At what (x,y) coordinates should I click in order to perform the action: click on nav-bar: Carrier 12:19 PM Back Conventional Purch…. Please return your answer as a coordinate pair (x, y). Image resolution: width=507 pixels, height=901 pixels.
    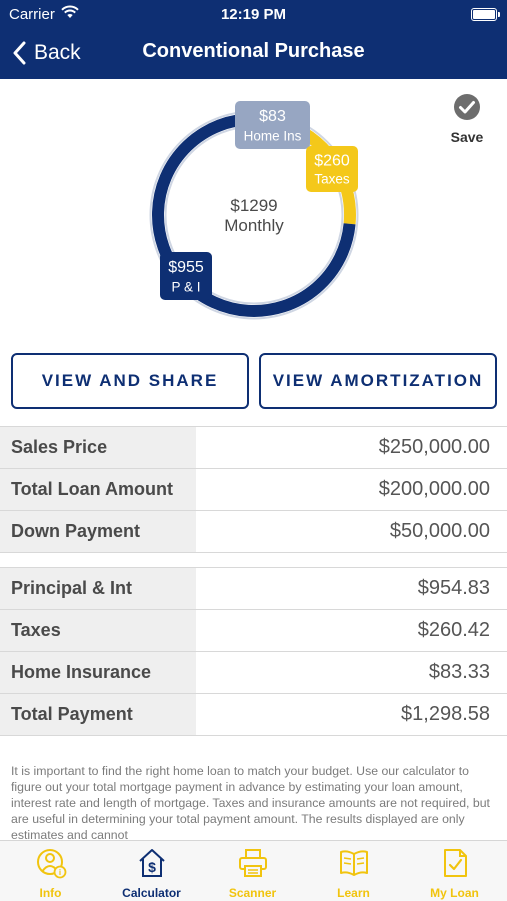
    Looking at the image, I should click on (253, 39).